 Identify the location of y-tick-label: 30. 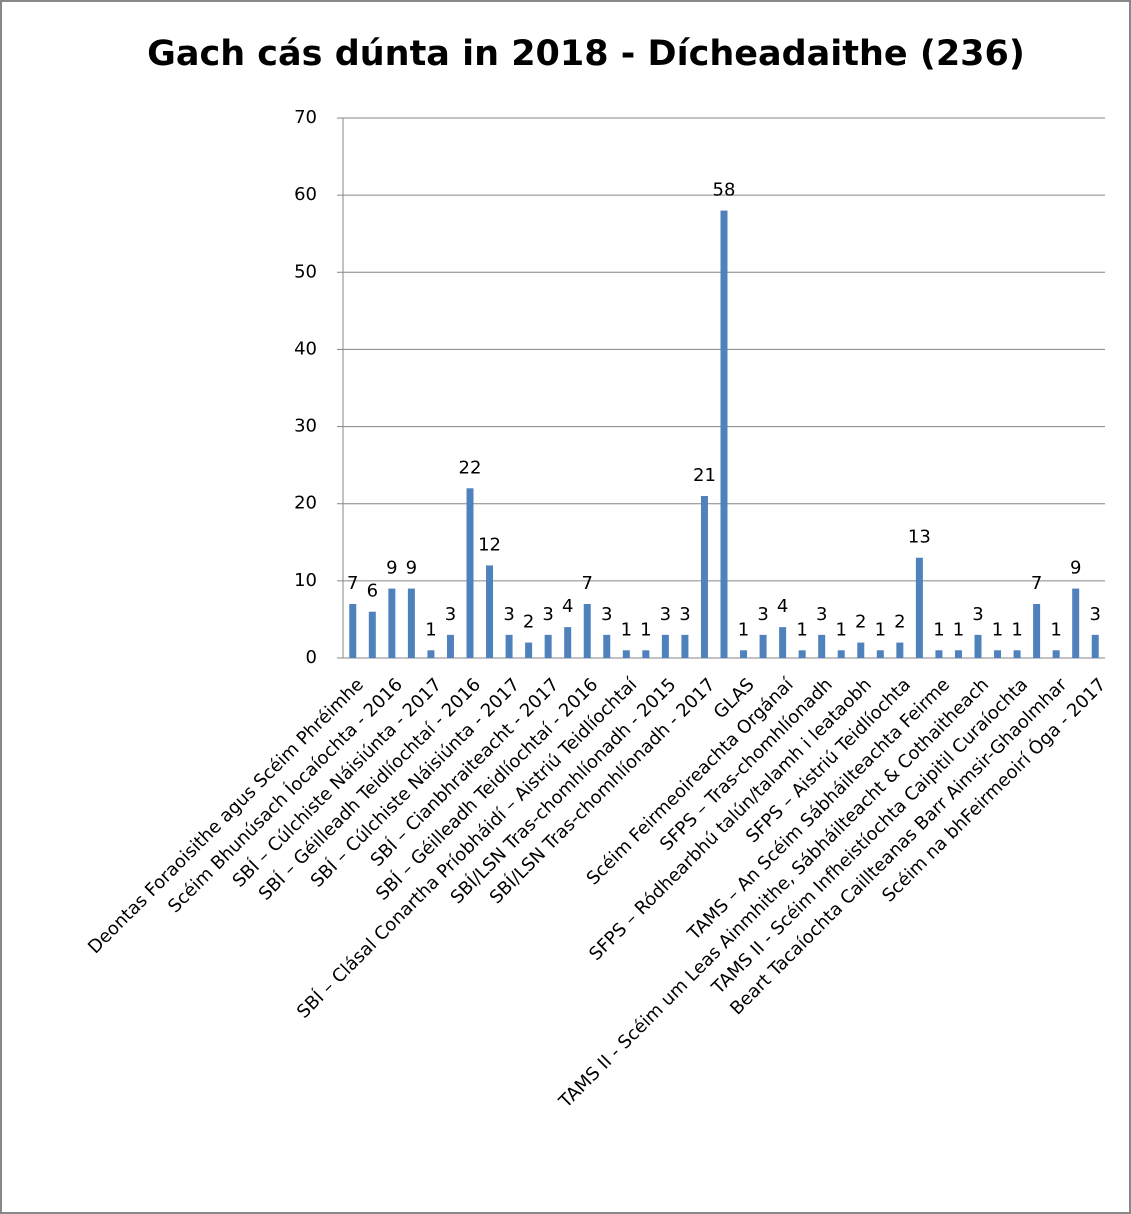
(305, 426).